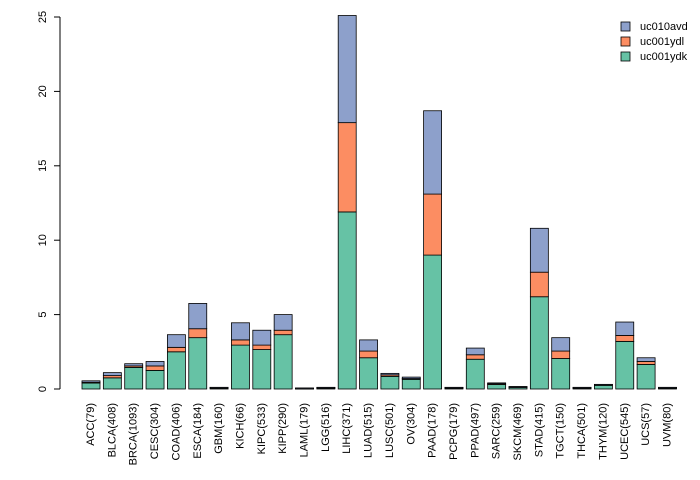 The height and width of the screenshot is (480, 700). What do you see at coordinates (262, 428) in the screenshot?
I see `x-tick-label: KIPC(533)` at bounding box center [262, 428].